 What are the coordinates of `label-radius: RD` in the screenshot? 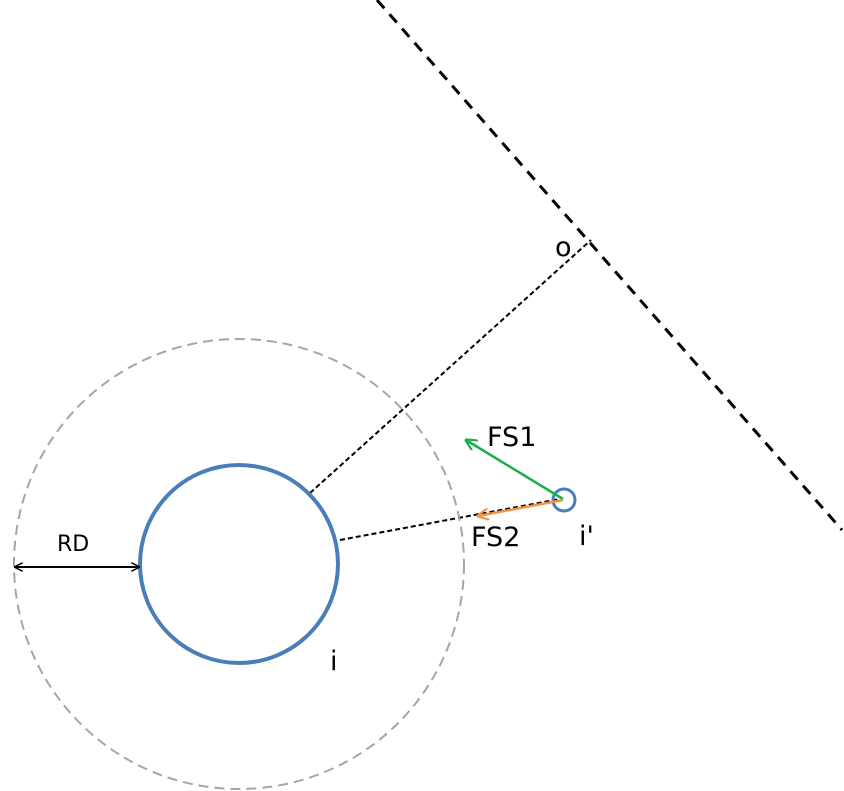 It's located at (73, 544).